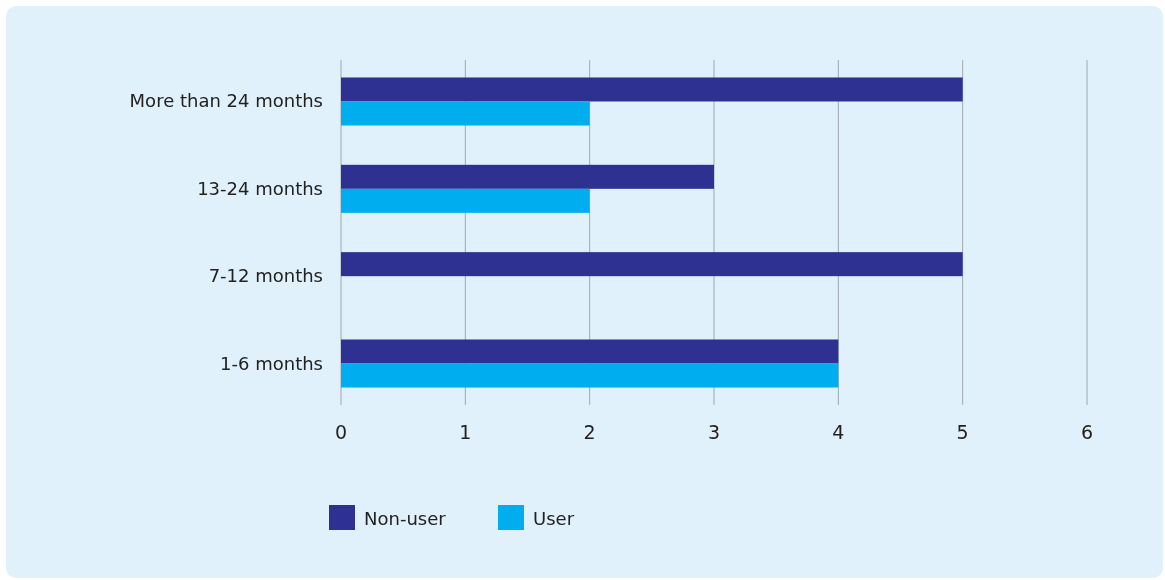 The image size is (1165, 580). What do you see at coordinates (589, 432) in the screenshot?
I see `x-tick-label: 2` at bounding box center [589, 432].